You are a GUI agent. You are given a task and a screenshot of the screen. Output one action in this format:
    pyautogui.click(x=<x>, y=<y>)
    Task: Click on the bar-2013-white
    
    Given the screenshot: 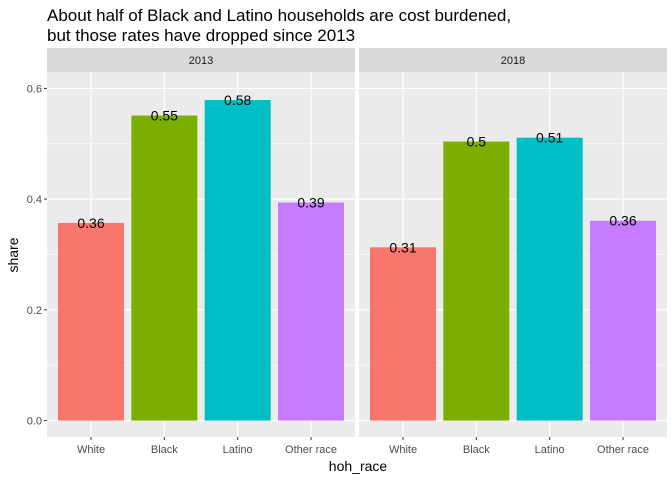 What is the action you would take?
    pyautogui.click(x=91, y=321)
    